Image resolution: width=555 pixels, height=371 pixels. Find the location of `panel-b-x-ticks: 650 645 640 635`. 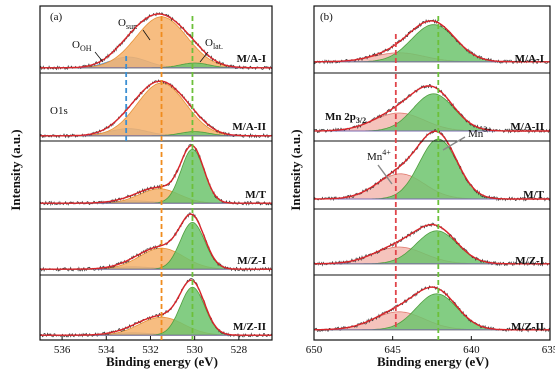

panel-b-x-ticks: 650 645 640 635 is located at coordinates (430, 346).